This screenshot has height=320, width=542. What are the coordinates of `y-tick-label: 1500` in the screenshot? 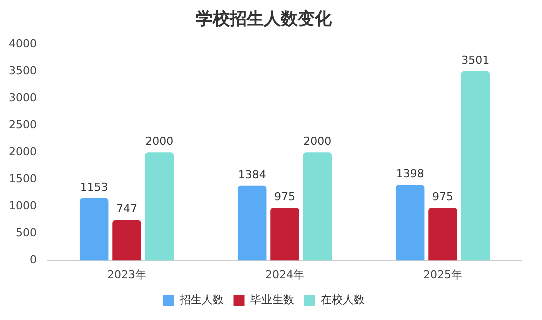 It's located at (22, 179).